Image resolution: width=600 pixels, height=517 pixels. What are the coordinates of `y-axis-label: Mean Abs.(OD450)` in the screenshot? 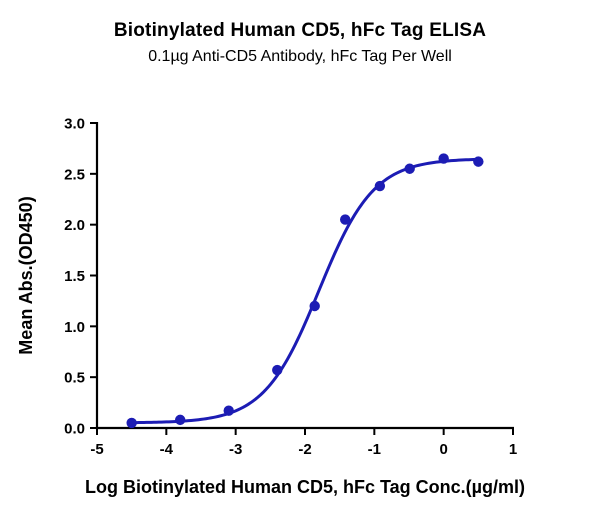 It's located at (26, 275).